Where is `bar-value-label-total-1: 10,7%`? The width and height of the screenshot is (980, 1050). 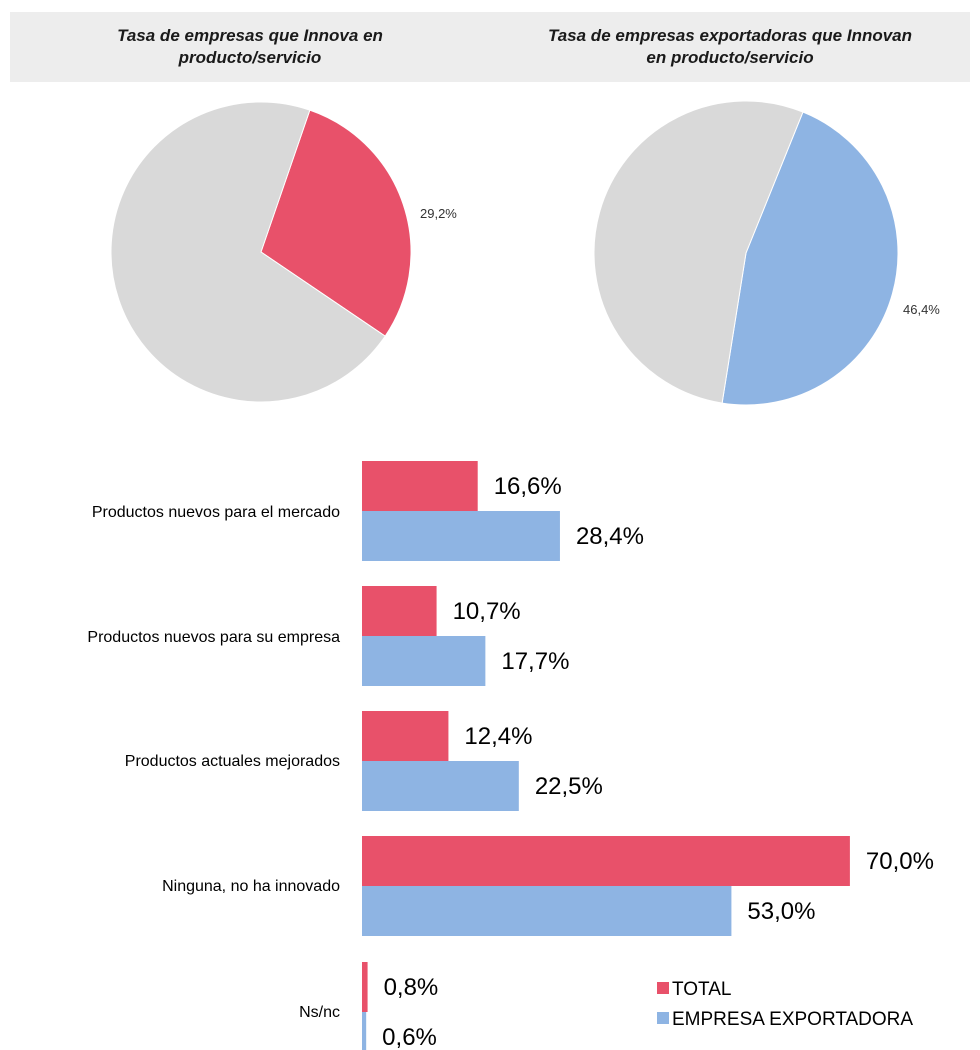 bar-value-label-total-1: 10,7% is located at coordinates (487, 611).